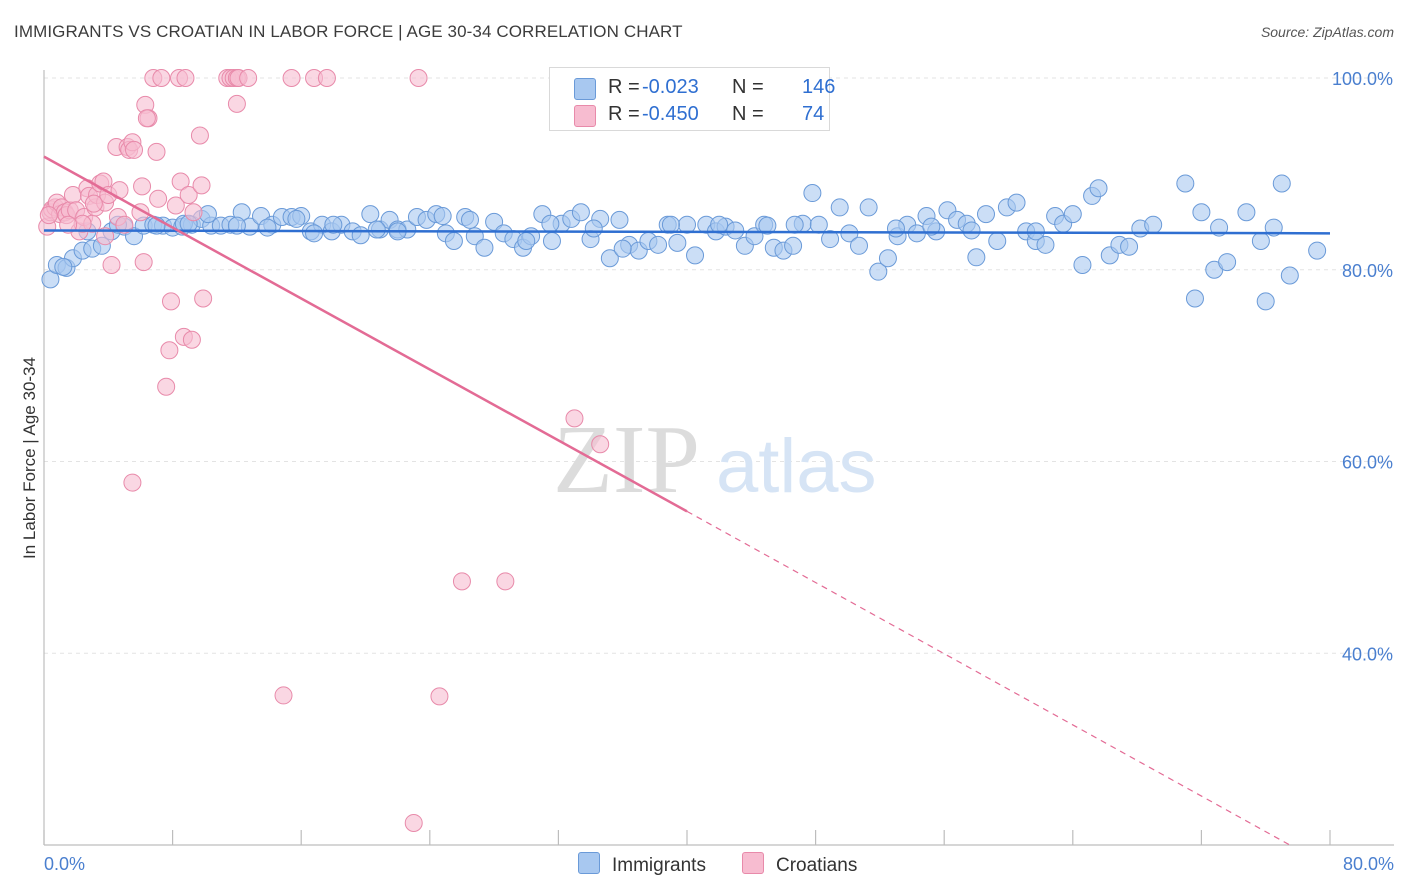 The height and width of the screenshot is (892, 1406). I want to click on y-tick-label: 100.0%, so click(1362, 79).